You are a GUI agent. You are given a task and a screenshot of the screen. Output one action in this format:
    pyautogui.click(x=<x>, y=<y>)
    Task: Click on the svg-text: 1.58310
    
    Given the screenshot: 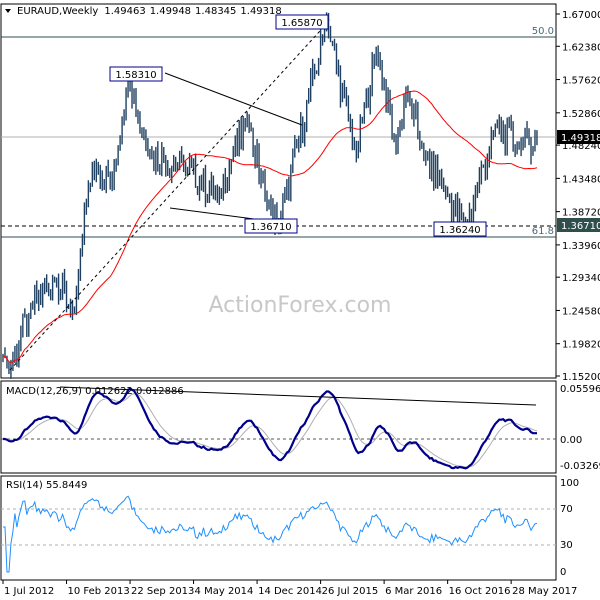 What is the action you would take?
    pyautogui.click(x=135, y=75)
    